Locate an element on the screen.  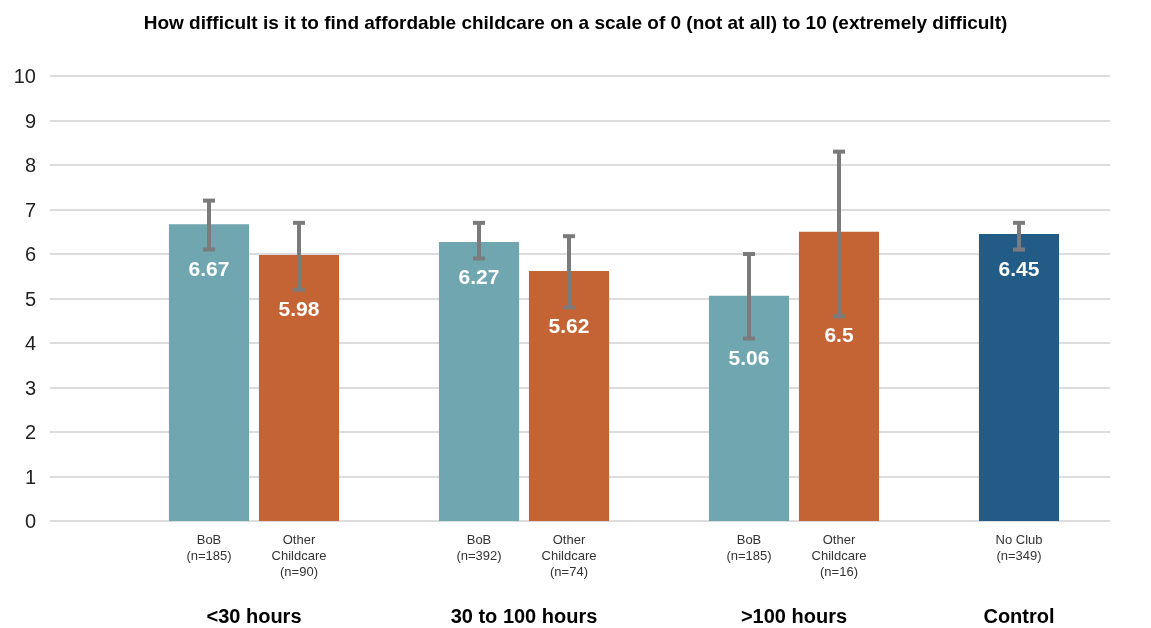
y-tick-label: 7 is located at coordinates (30, 209).